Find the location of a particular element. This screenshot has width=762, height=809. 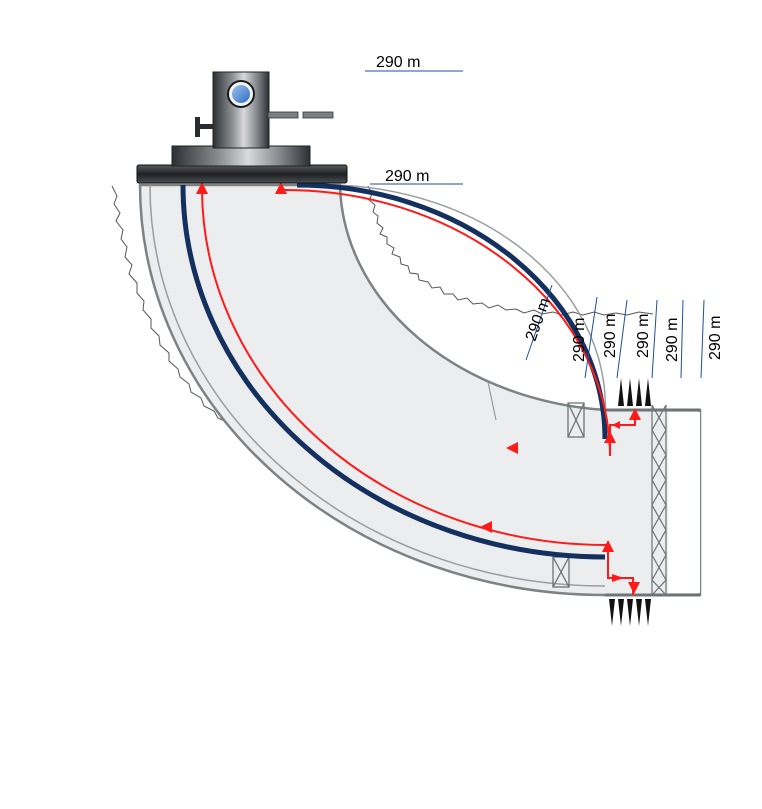

valve-handle is located at coordinates (197, 127).